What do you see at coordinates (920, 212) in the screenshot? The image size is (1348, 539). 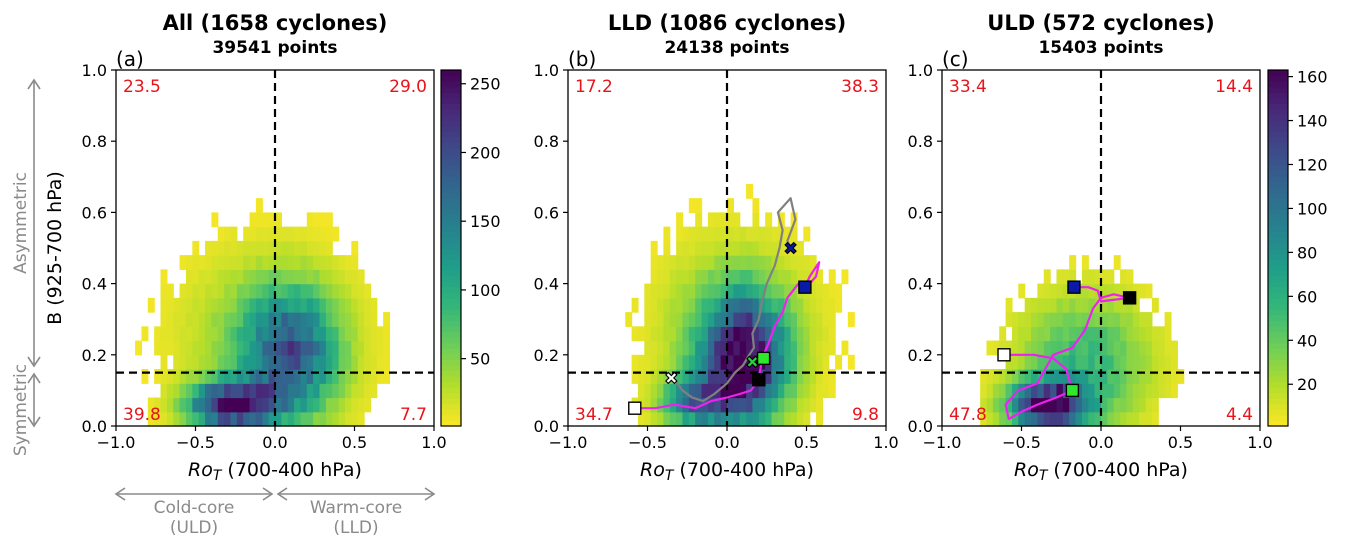 I see `y-tick-label: 0.6` at bounding box center [920, 212].